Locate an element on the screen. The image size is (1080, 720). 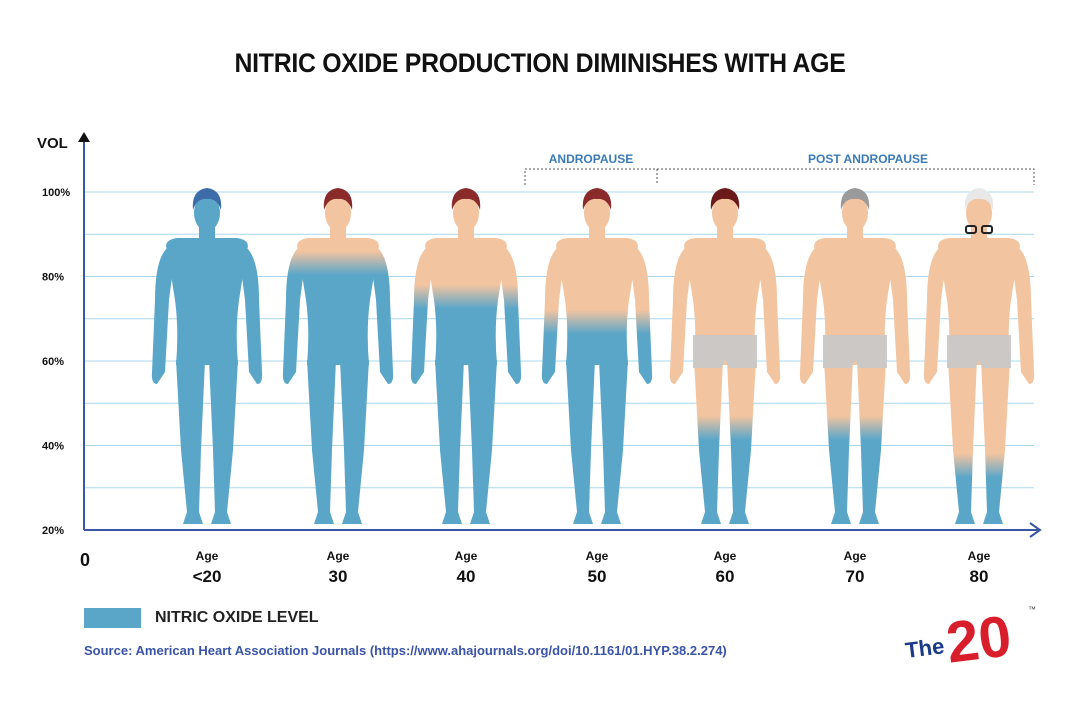
origin-label: 0 is located at coordinates (85, 560).